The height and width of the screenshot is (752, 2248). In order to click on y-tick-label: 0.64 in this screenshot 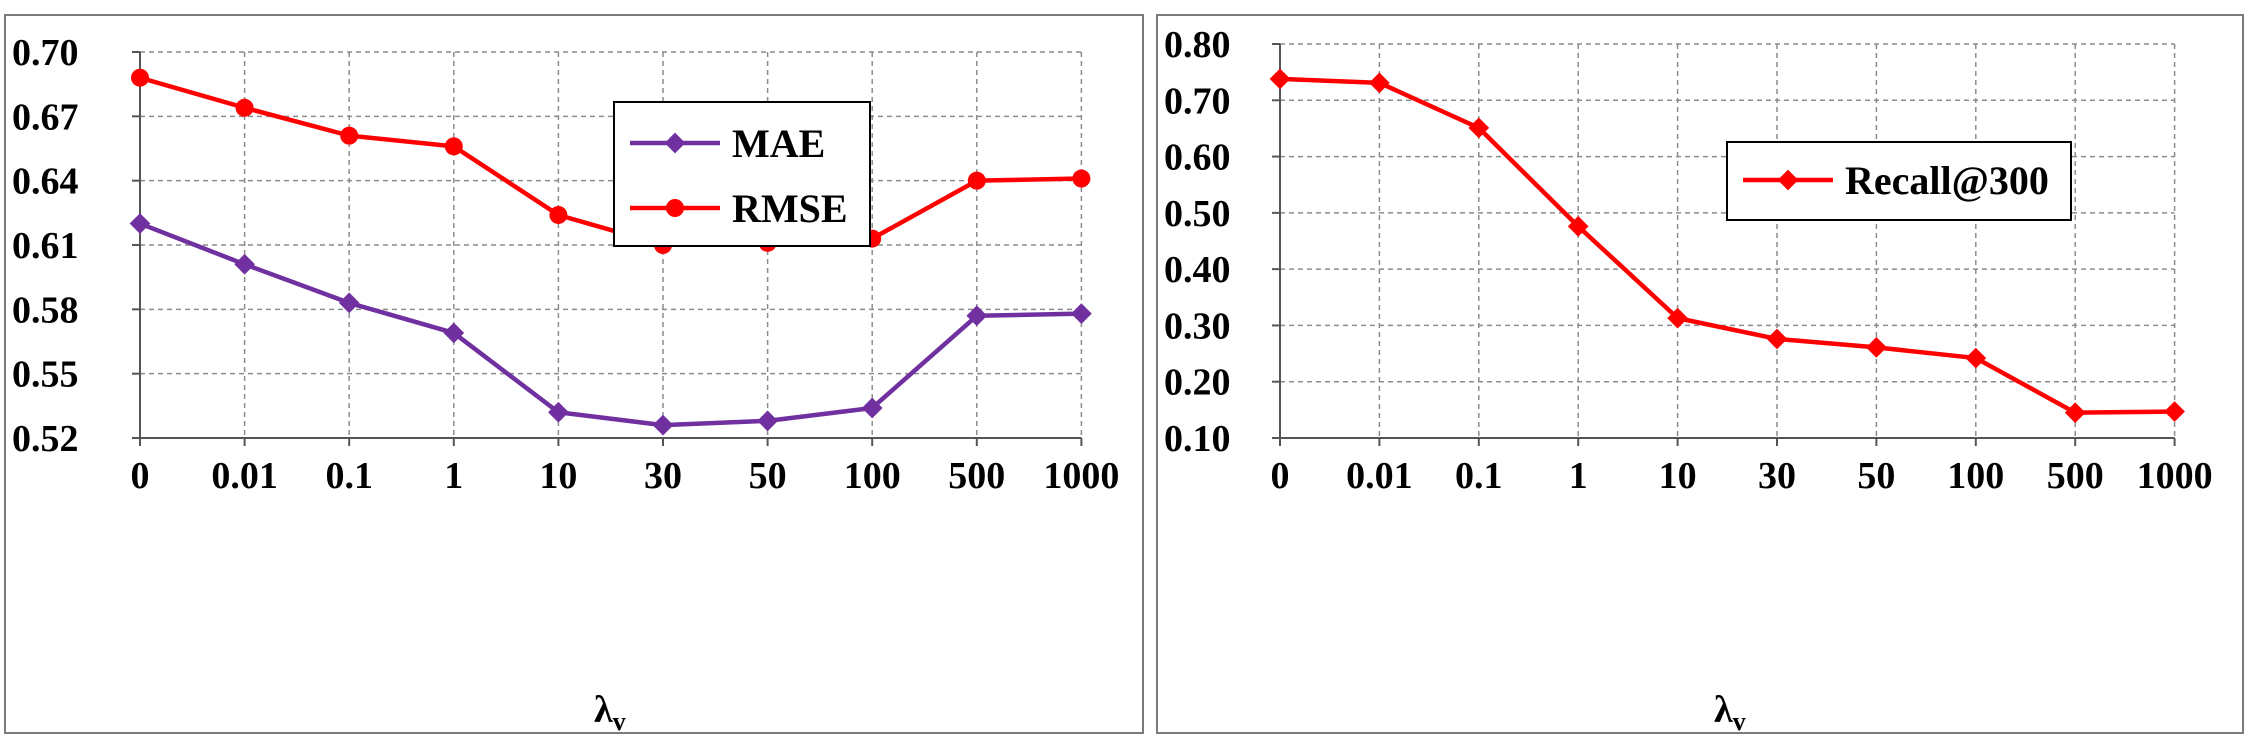, I will do `click(45, 182)`.